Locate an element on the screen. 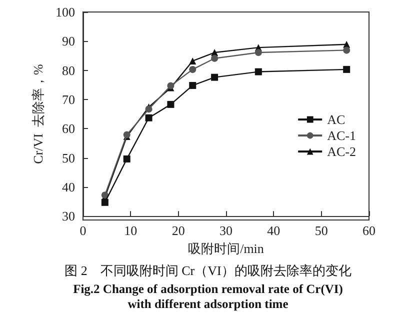 Image resolution: width=416 pixels, height=329 pixels. legend-label: AC is located at coordinates (336, 119).